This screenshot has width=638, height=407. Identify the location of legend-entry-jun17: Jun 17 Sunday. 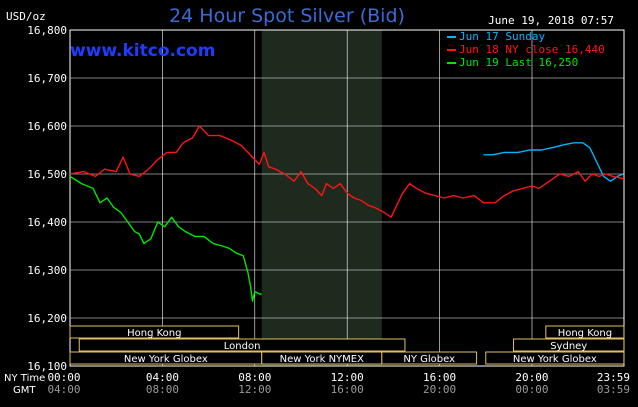
(502, 36).